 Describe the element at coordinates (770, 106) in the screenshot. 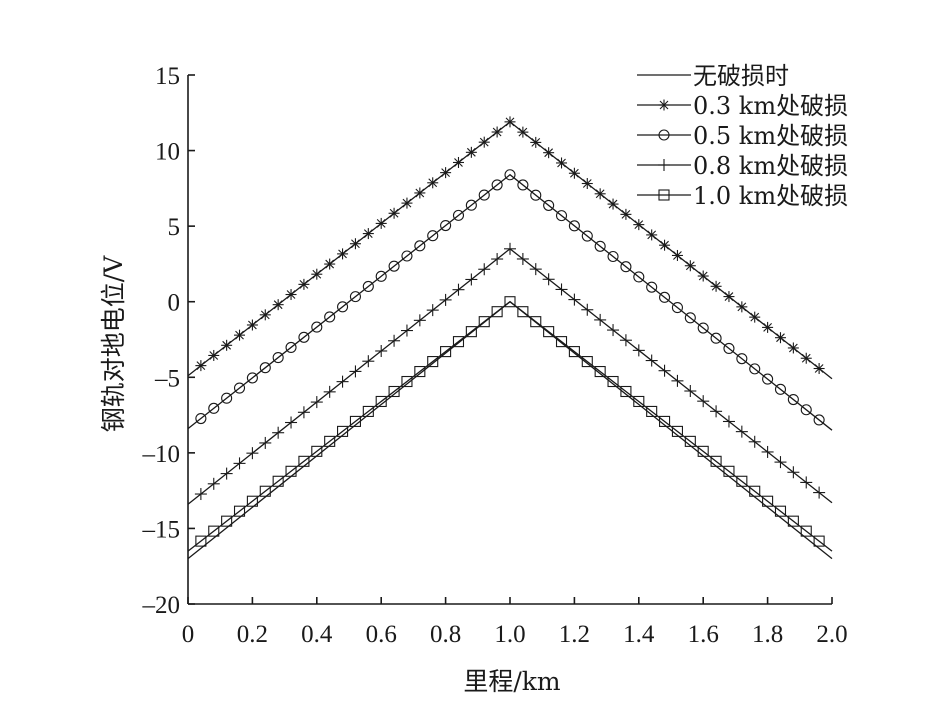

I see `legend-label: 0.3 km处破损` at that location.